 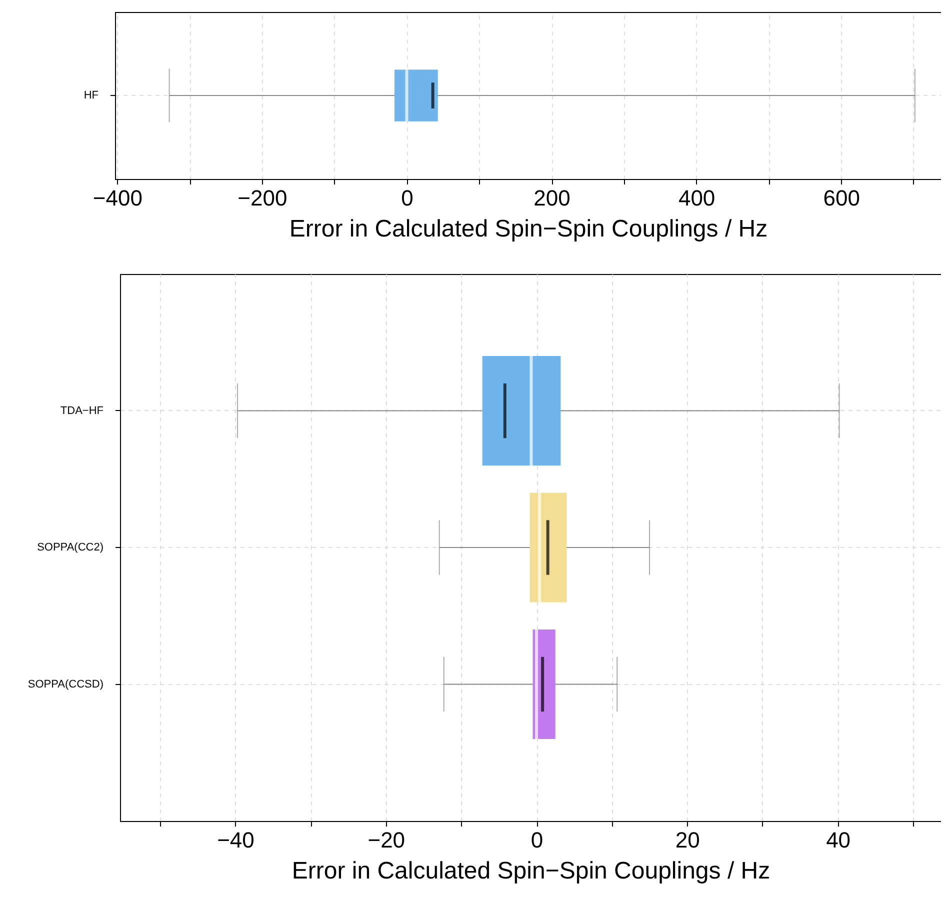 I want to click on y-tick-label: TDA−HF, so click(x=82, y=410).